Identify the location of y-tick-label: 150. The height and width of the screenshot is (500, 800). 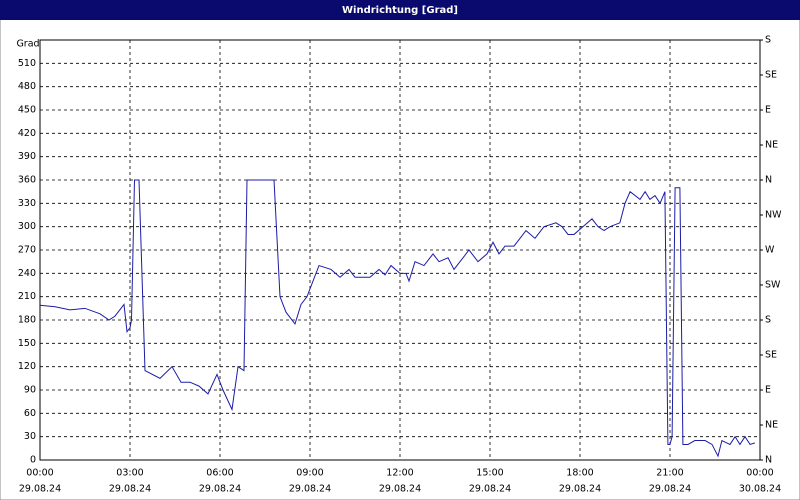
(27, 343).